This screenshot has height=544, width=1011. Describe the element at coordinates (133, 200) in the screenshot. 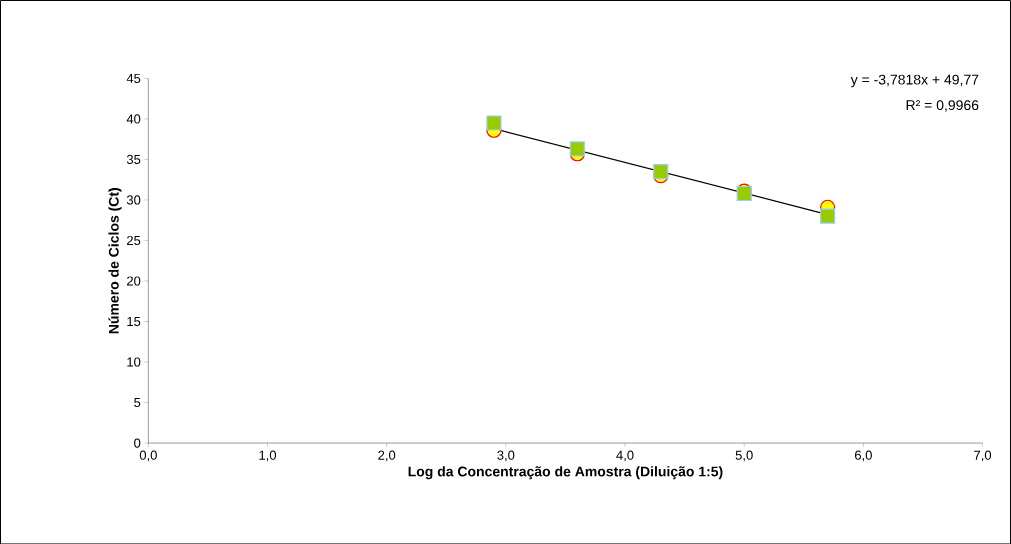

I see `y-tick-label: 30` at that location.